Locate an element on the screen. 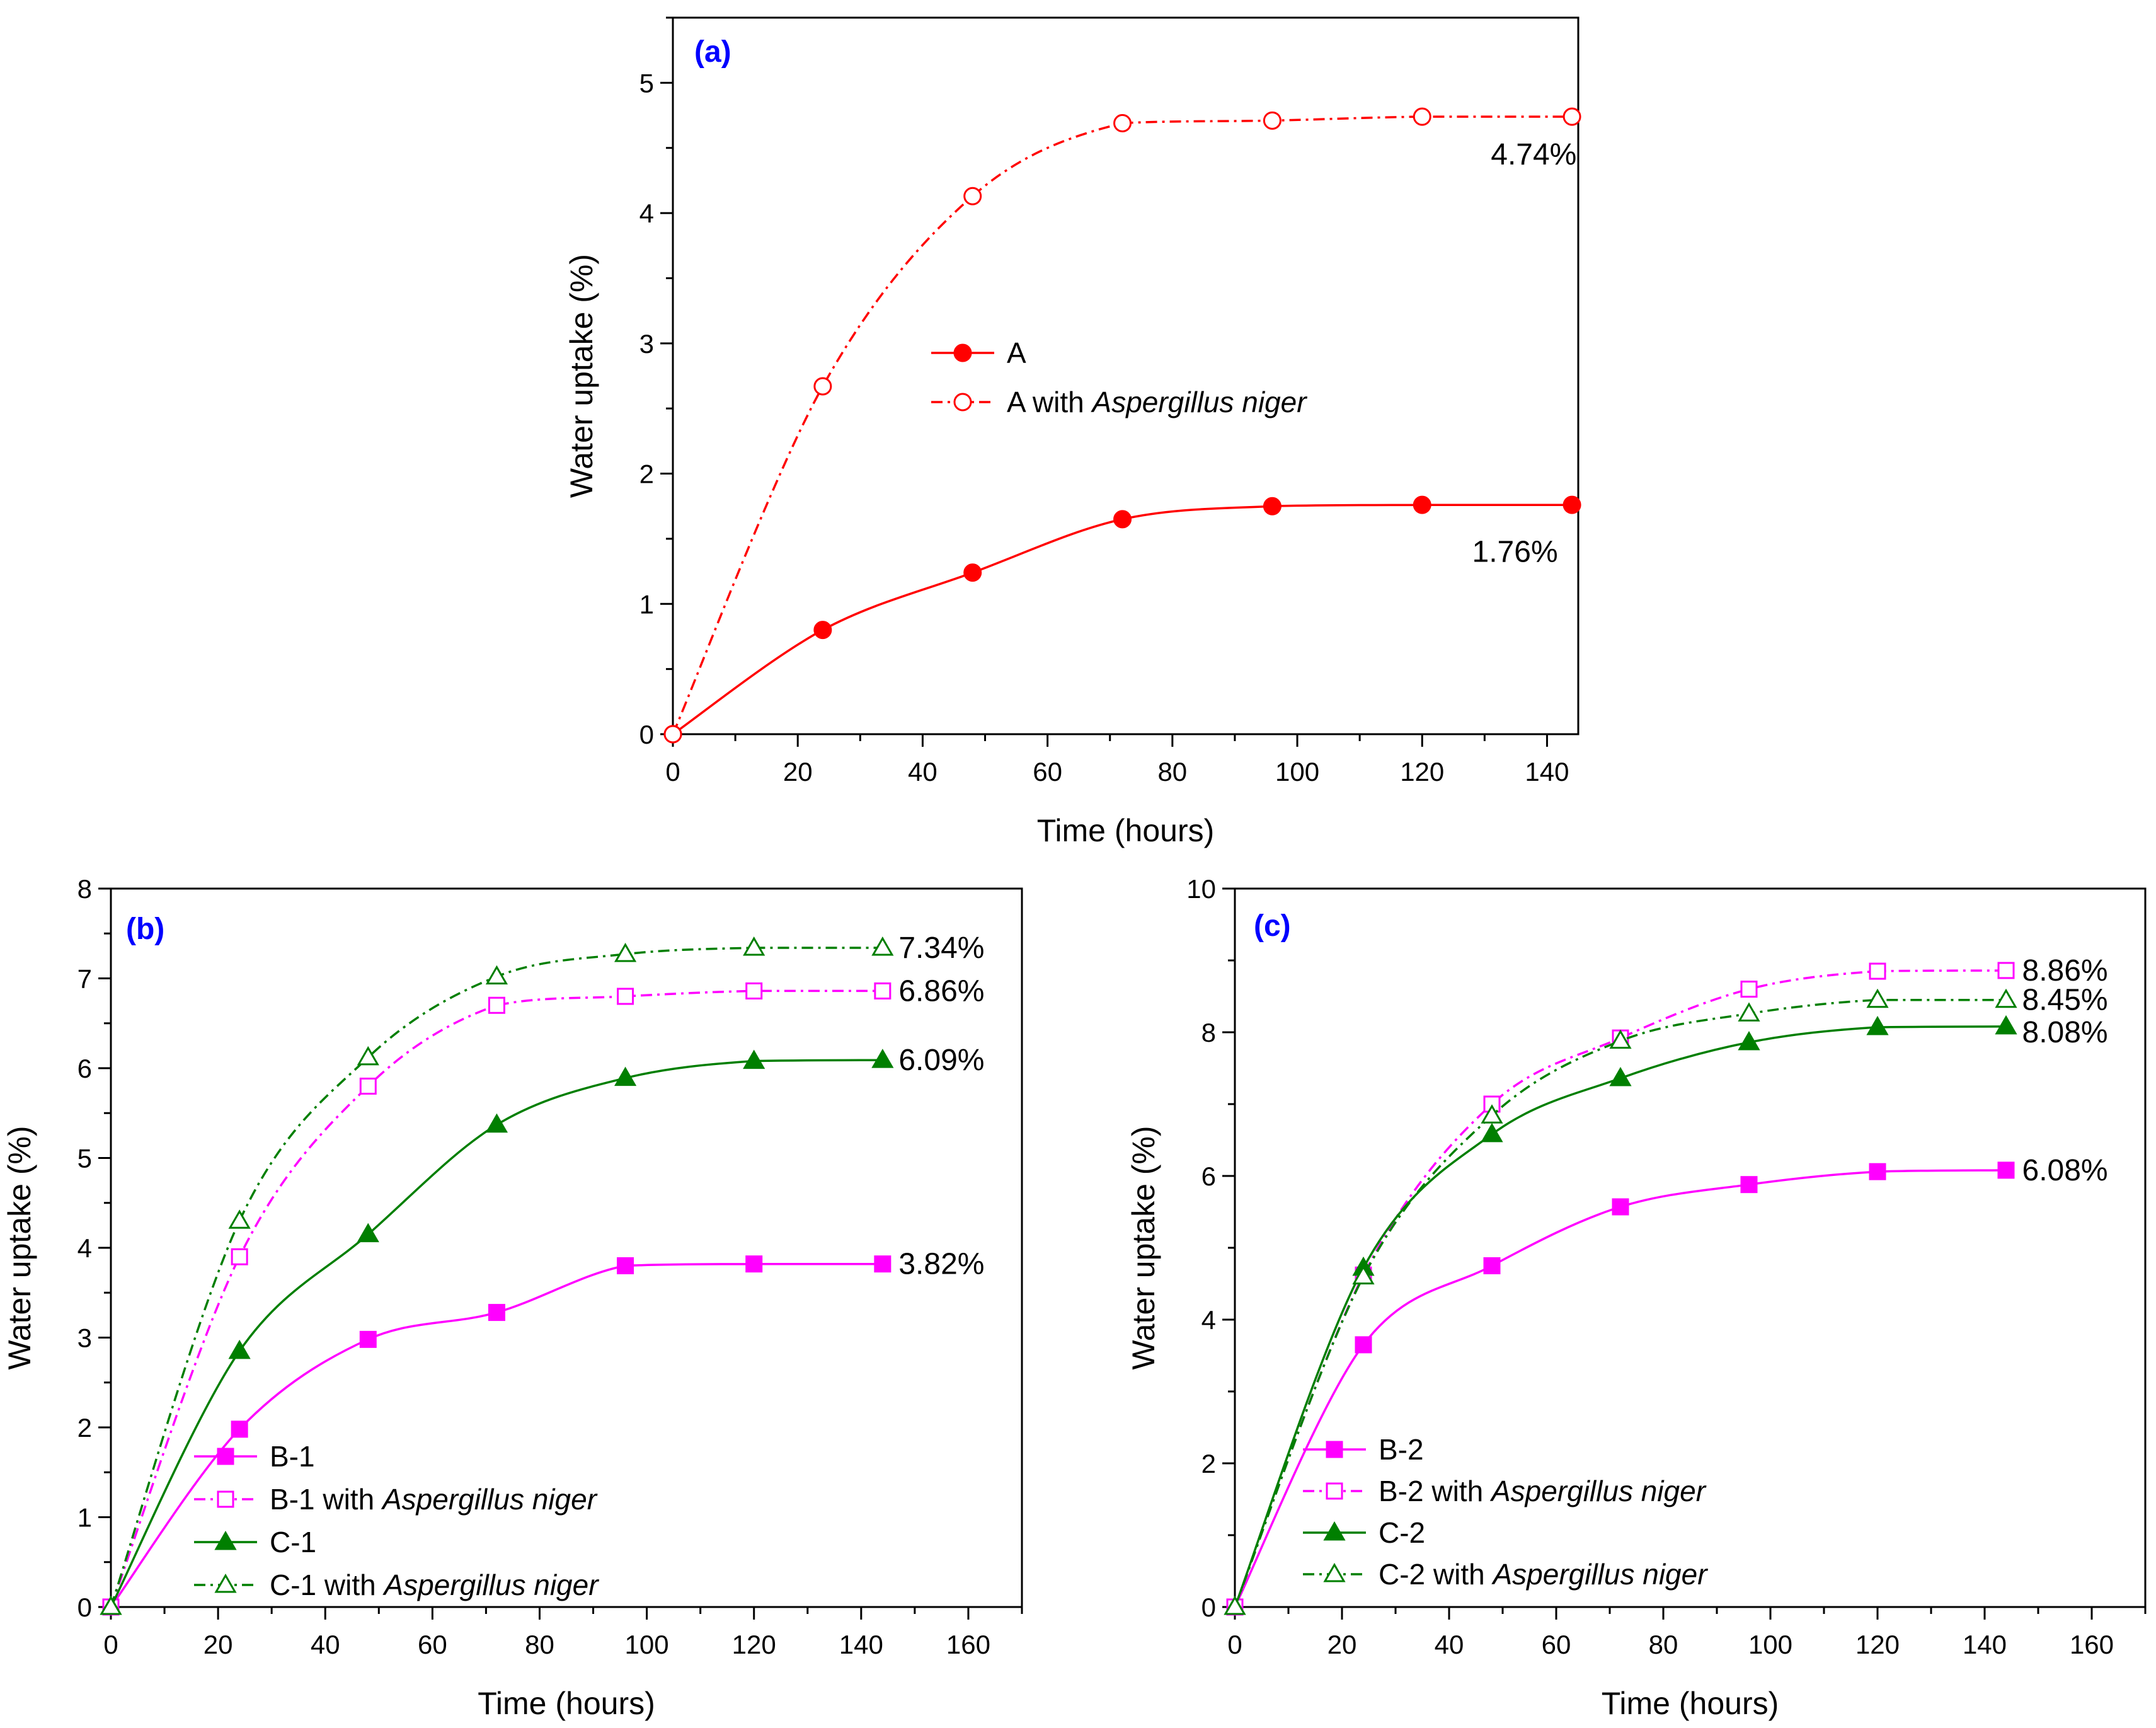 The image size is (2156, 1728). legend-label: A with Aspergillus niger is located at coordinates (1157, 402).